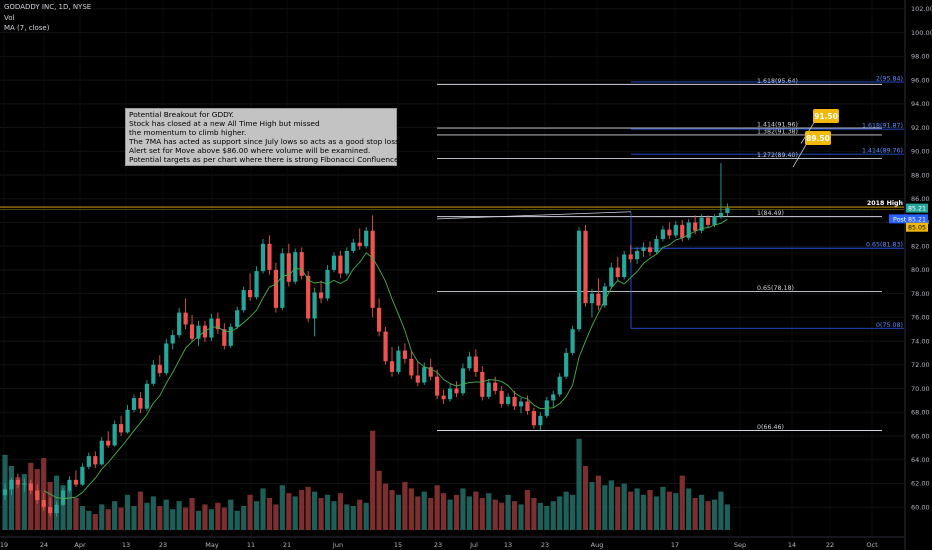 This screenshot has height=550, width=932. What do you see at coordinates (920, 175) in the screenshot?
I see `y-tick-label: 88.00` at bounding box center [920, 175].